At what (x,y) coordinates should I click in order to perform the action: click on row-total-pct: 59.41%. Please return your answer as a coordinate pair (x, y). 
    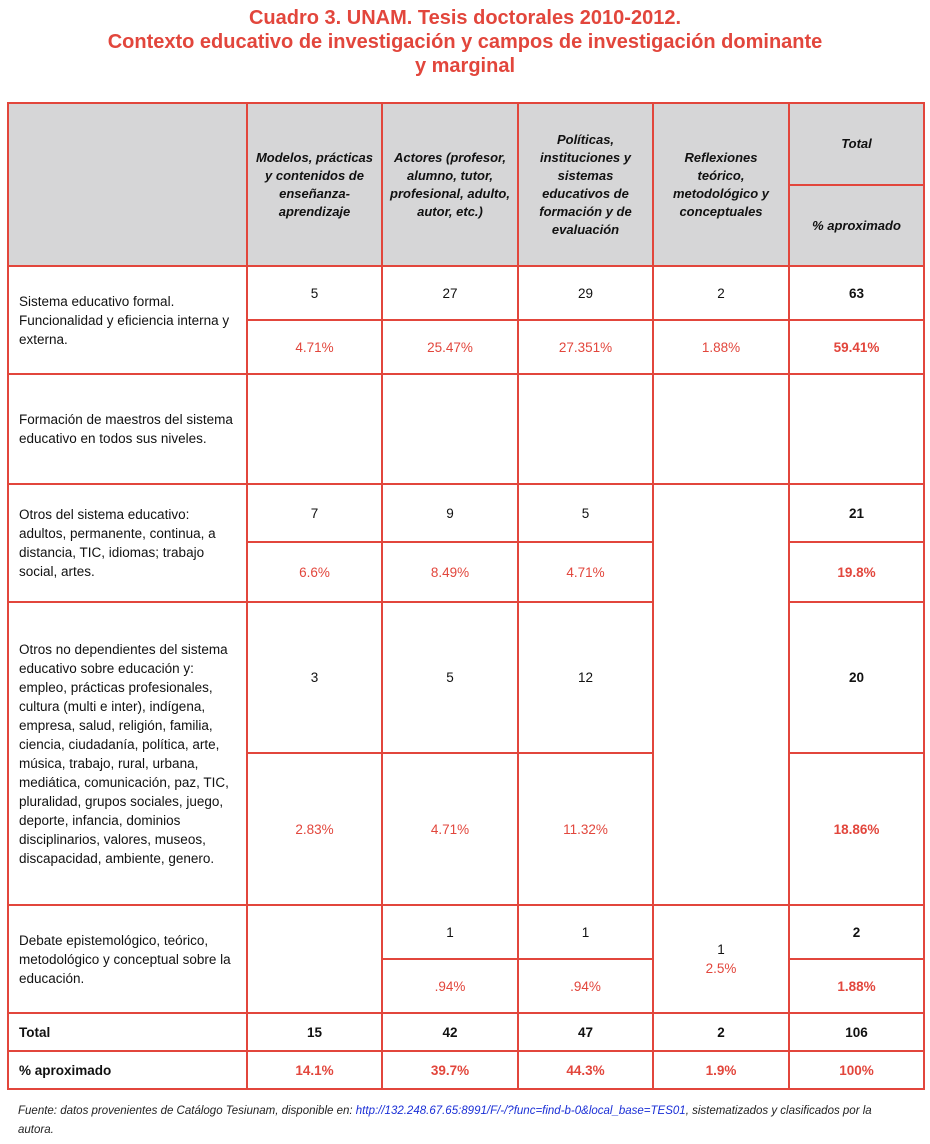
    Looking at the image, I should click on (856, 347).